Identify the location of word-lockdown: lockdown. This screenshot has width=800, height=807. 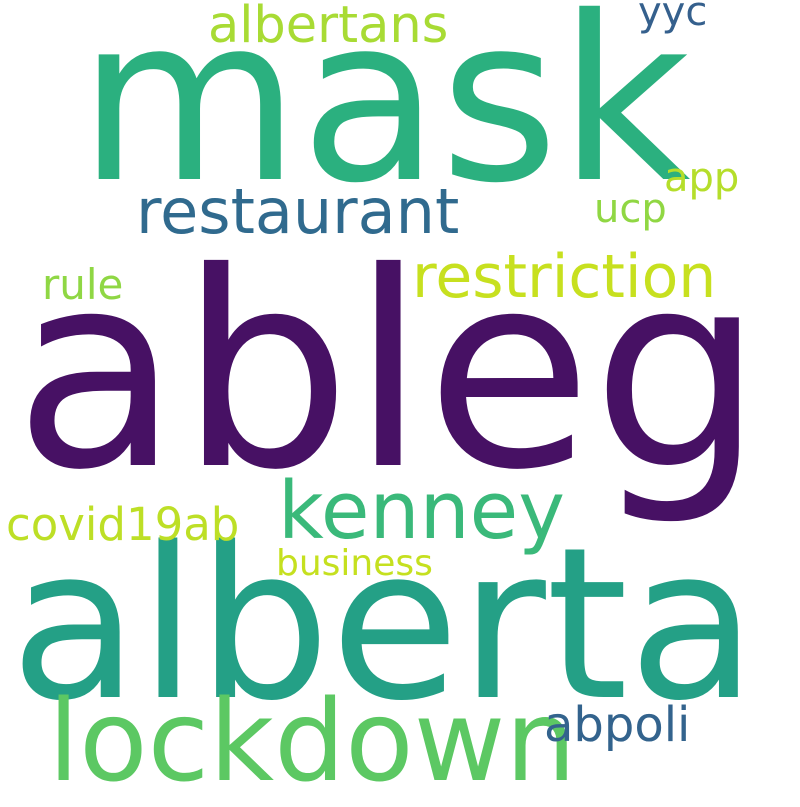
(312, 742).